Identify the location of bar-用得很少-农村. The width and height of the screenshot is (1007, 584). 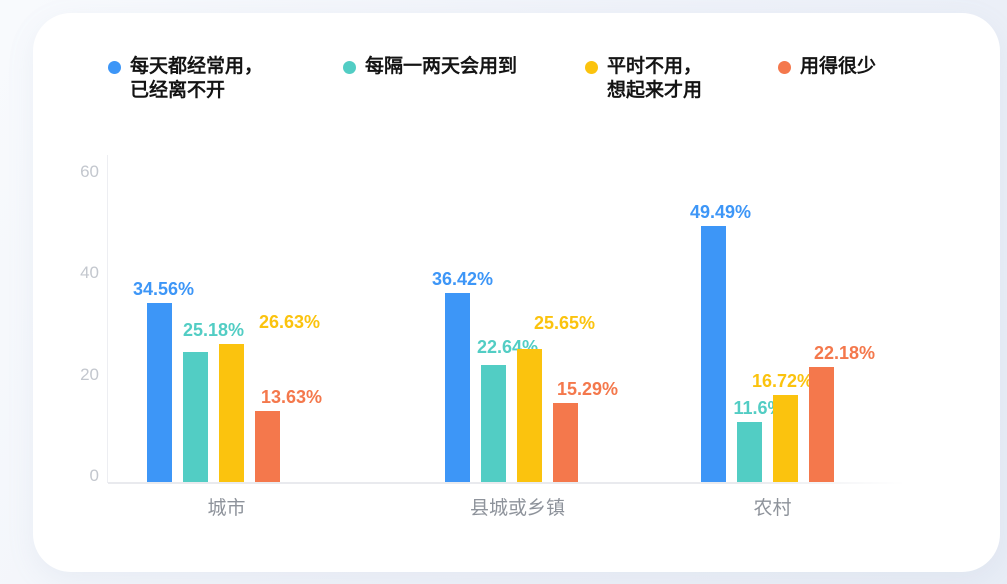
(821, 424).